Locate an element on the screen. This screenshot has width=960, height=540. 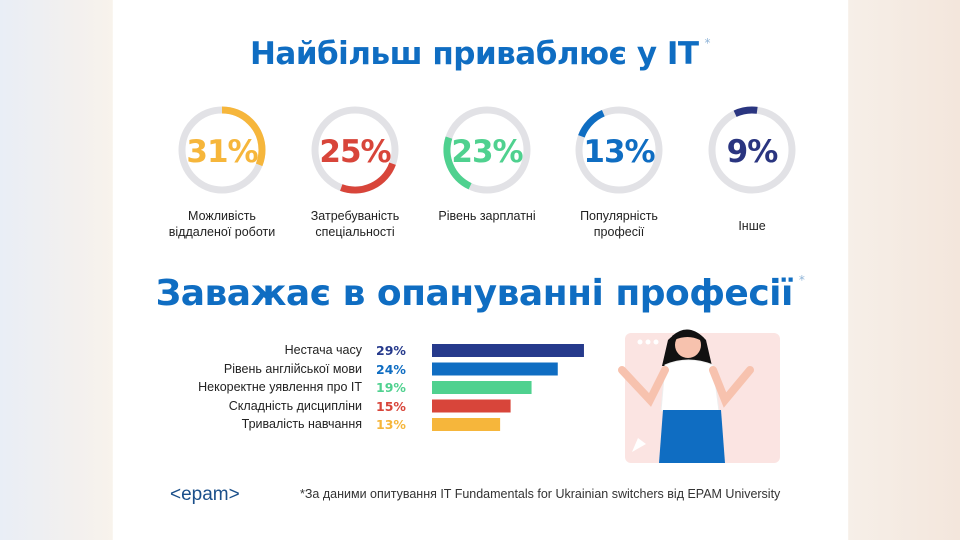
bar-category-label: Складність дисципліни is located at coordinates (295, 405).